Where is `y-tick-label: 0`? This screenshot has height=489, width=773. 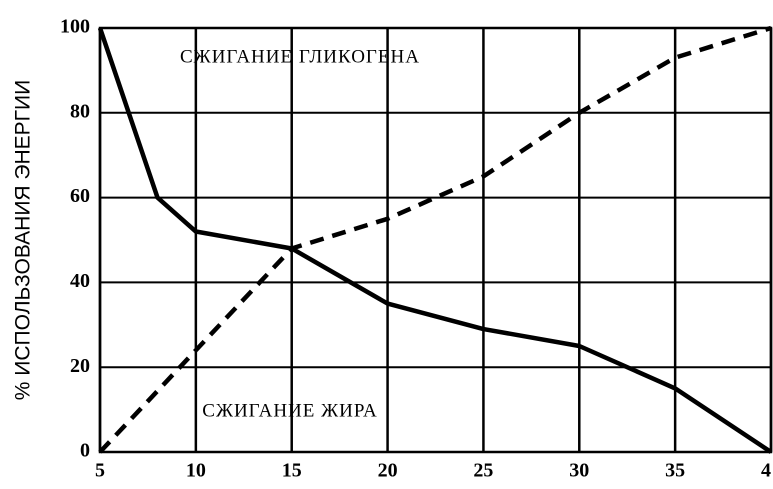 y-tick-label: 0 is located at coordinates (85, 451).